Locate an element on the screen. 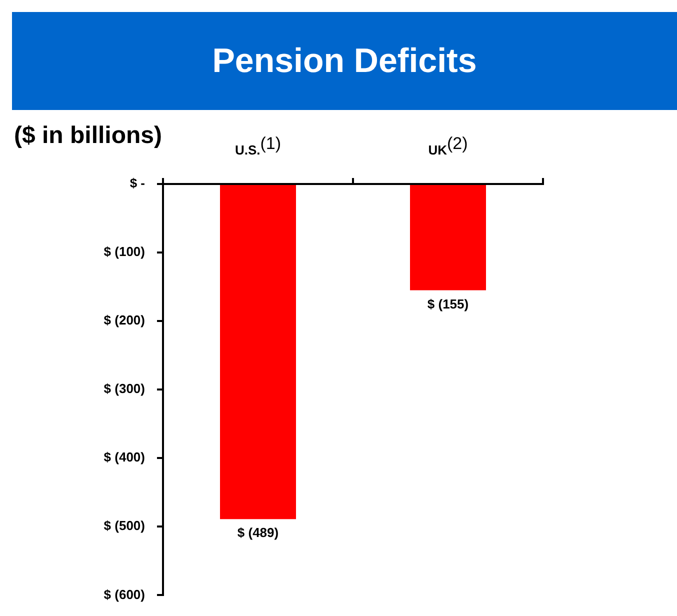 This screenshot has width=677, height=616. data-label: $ (489) is located at coordinates (258, 532).